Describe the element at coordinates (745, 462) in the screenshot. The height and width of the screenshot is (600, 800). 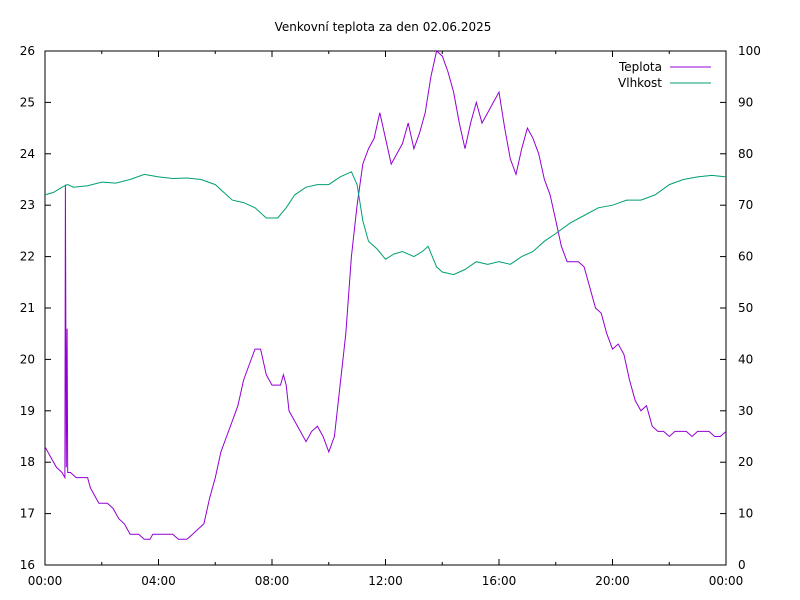
I see `y2-tick-label: 20` at that location.